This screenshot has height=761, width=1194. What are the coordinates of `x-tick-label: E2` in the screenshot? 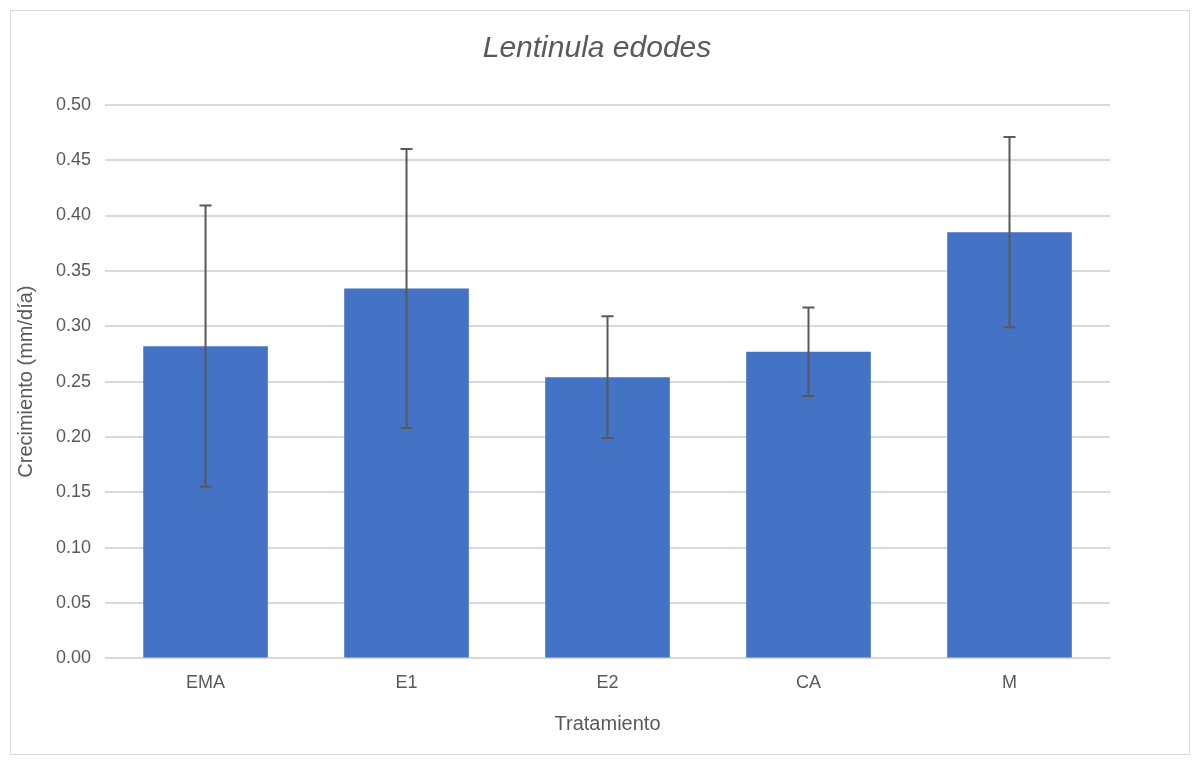 It's located at (607, 682).